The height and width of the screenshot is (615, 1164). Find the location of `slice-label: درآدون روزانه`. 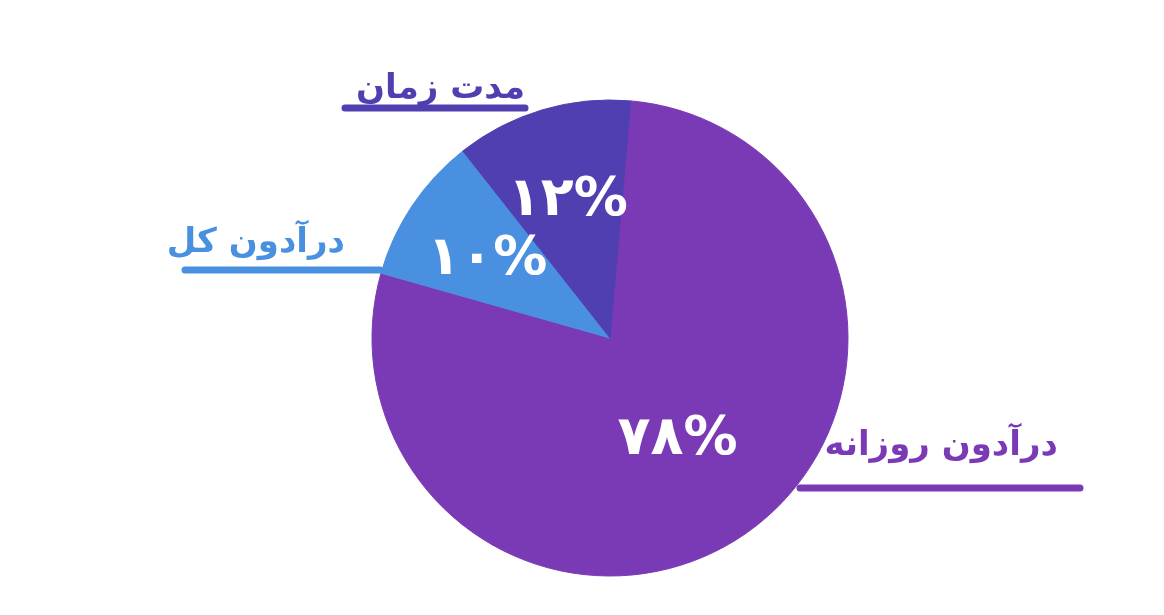

slice-label: درآدون روزانه is located at coordinates (941, 443).